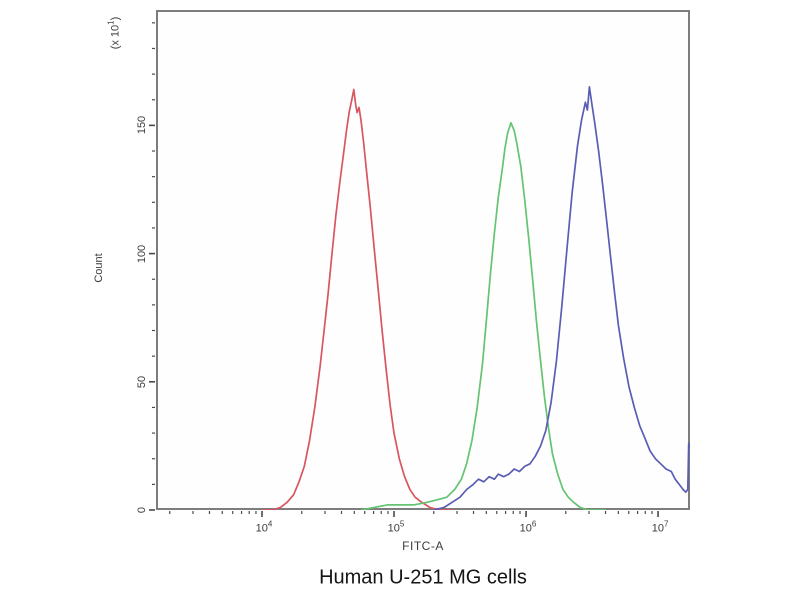 This screenshot has height=600, width=800. I want to click on y-tick-label-0: 0, so click(142, 510).